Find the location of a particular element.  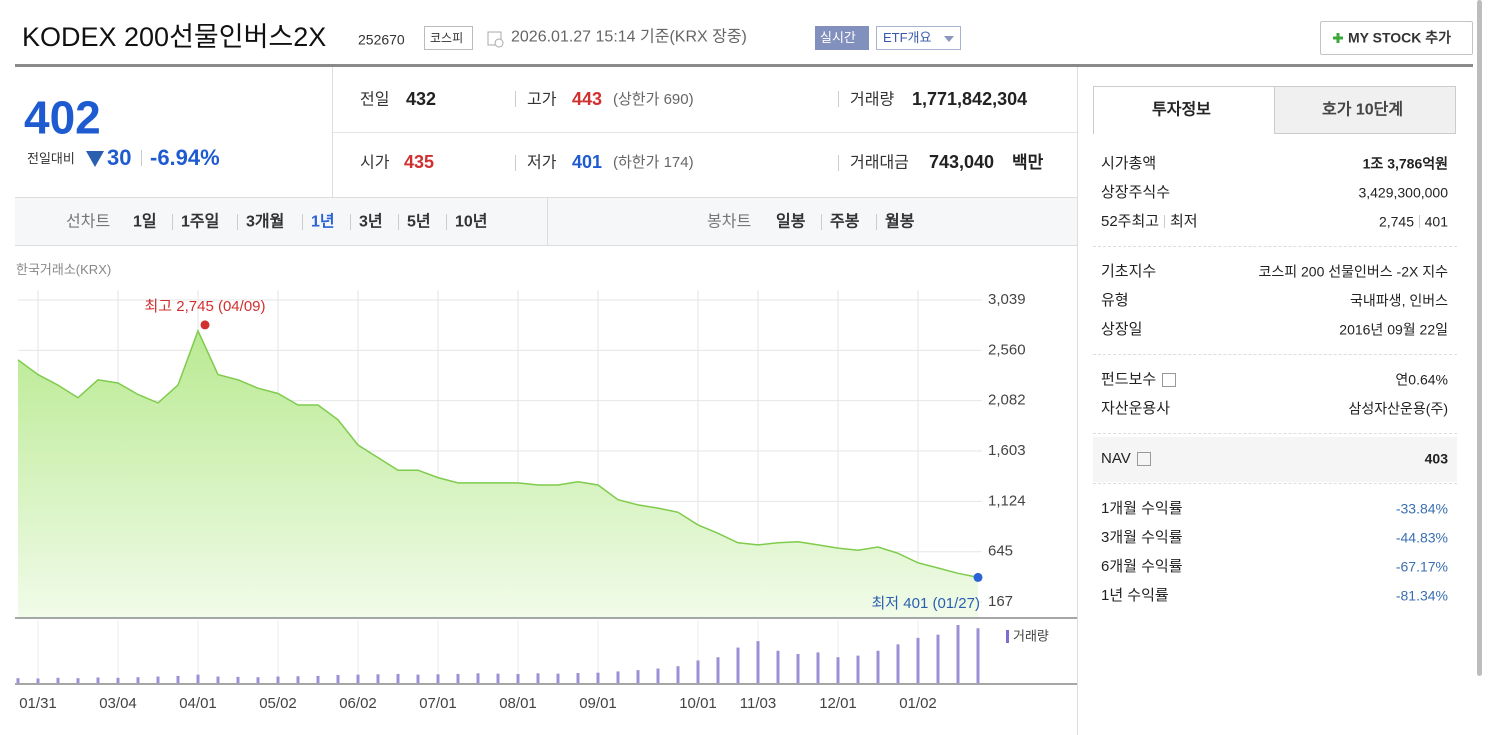

stat-label: 고가 is located at coordinates (542, 100).